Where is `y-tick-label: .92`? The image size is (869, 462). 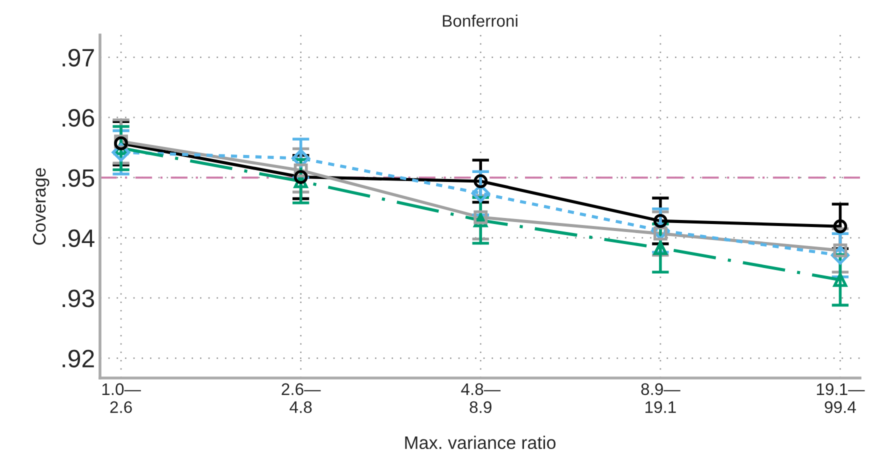
y-tick-label: .92 is located at coordinates (78, 359).